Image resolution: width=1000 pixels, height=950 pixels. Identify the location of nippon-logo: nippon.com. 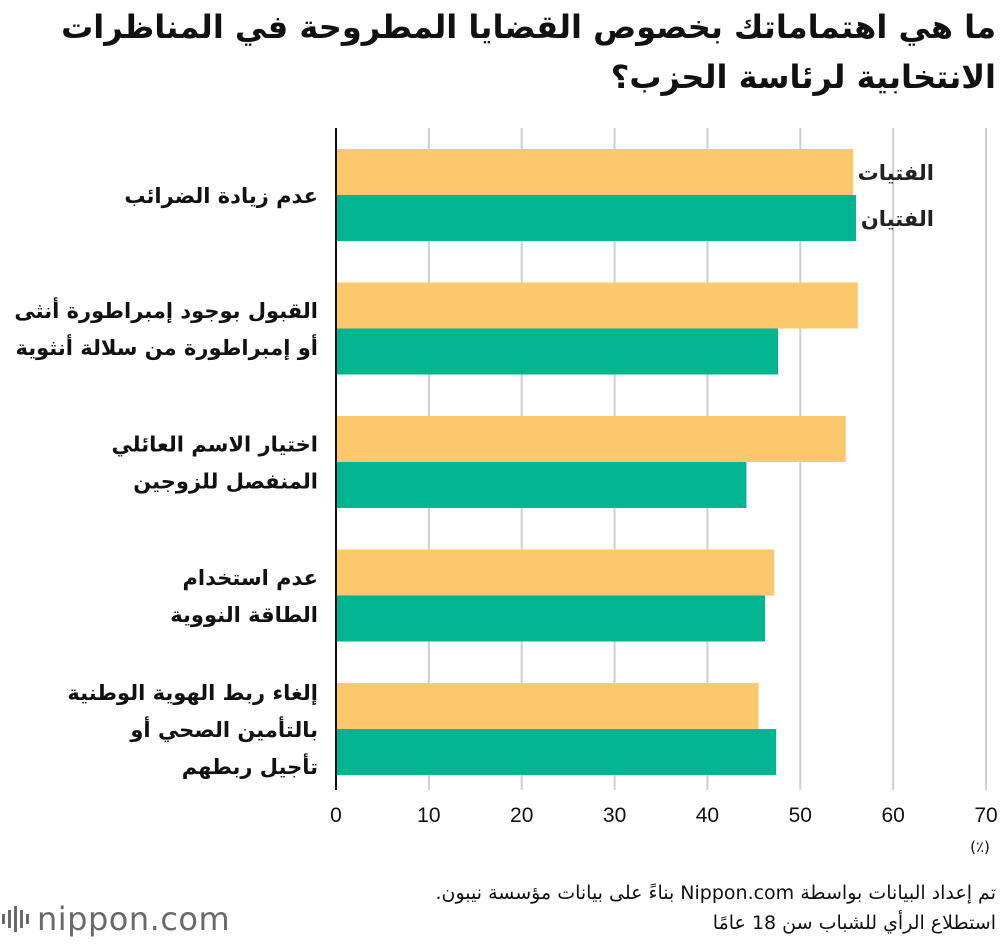
(116, 919).